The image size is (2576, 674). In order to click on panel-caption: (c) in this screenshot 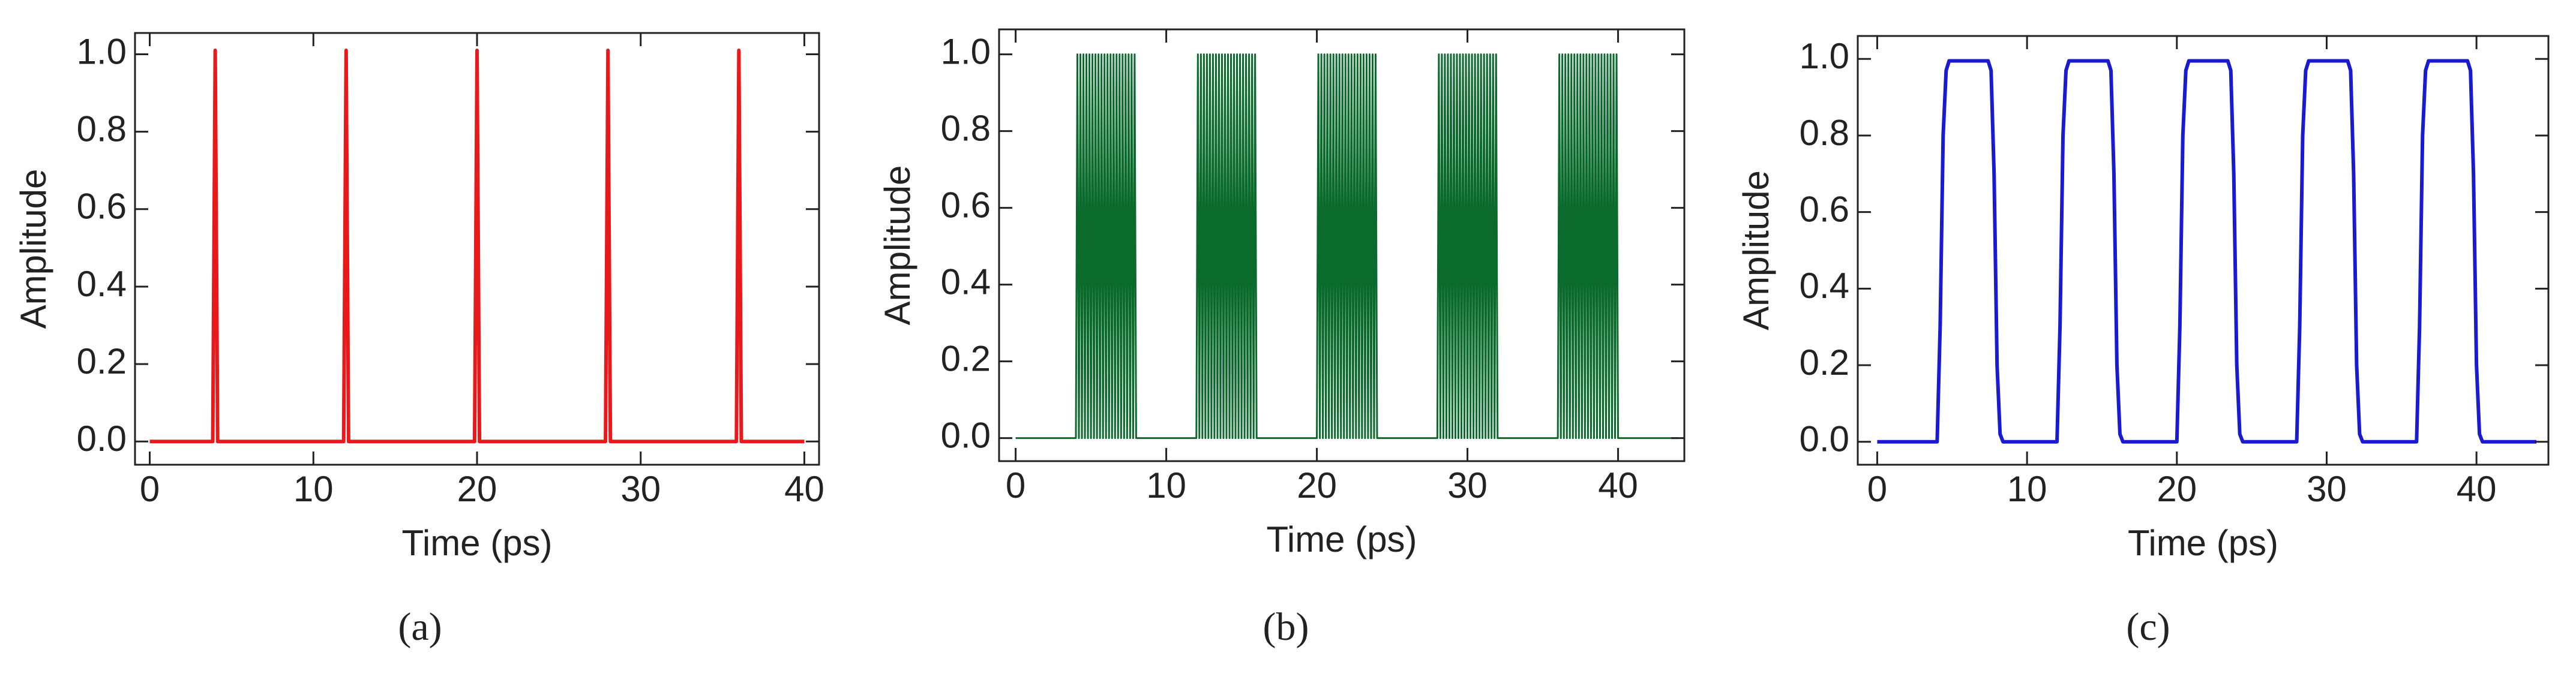, I will do `click(2148, 627)`.